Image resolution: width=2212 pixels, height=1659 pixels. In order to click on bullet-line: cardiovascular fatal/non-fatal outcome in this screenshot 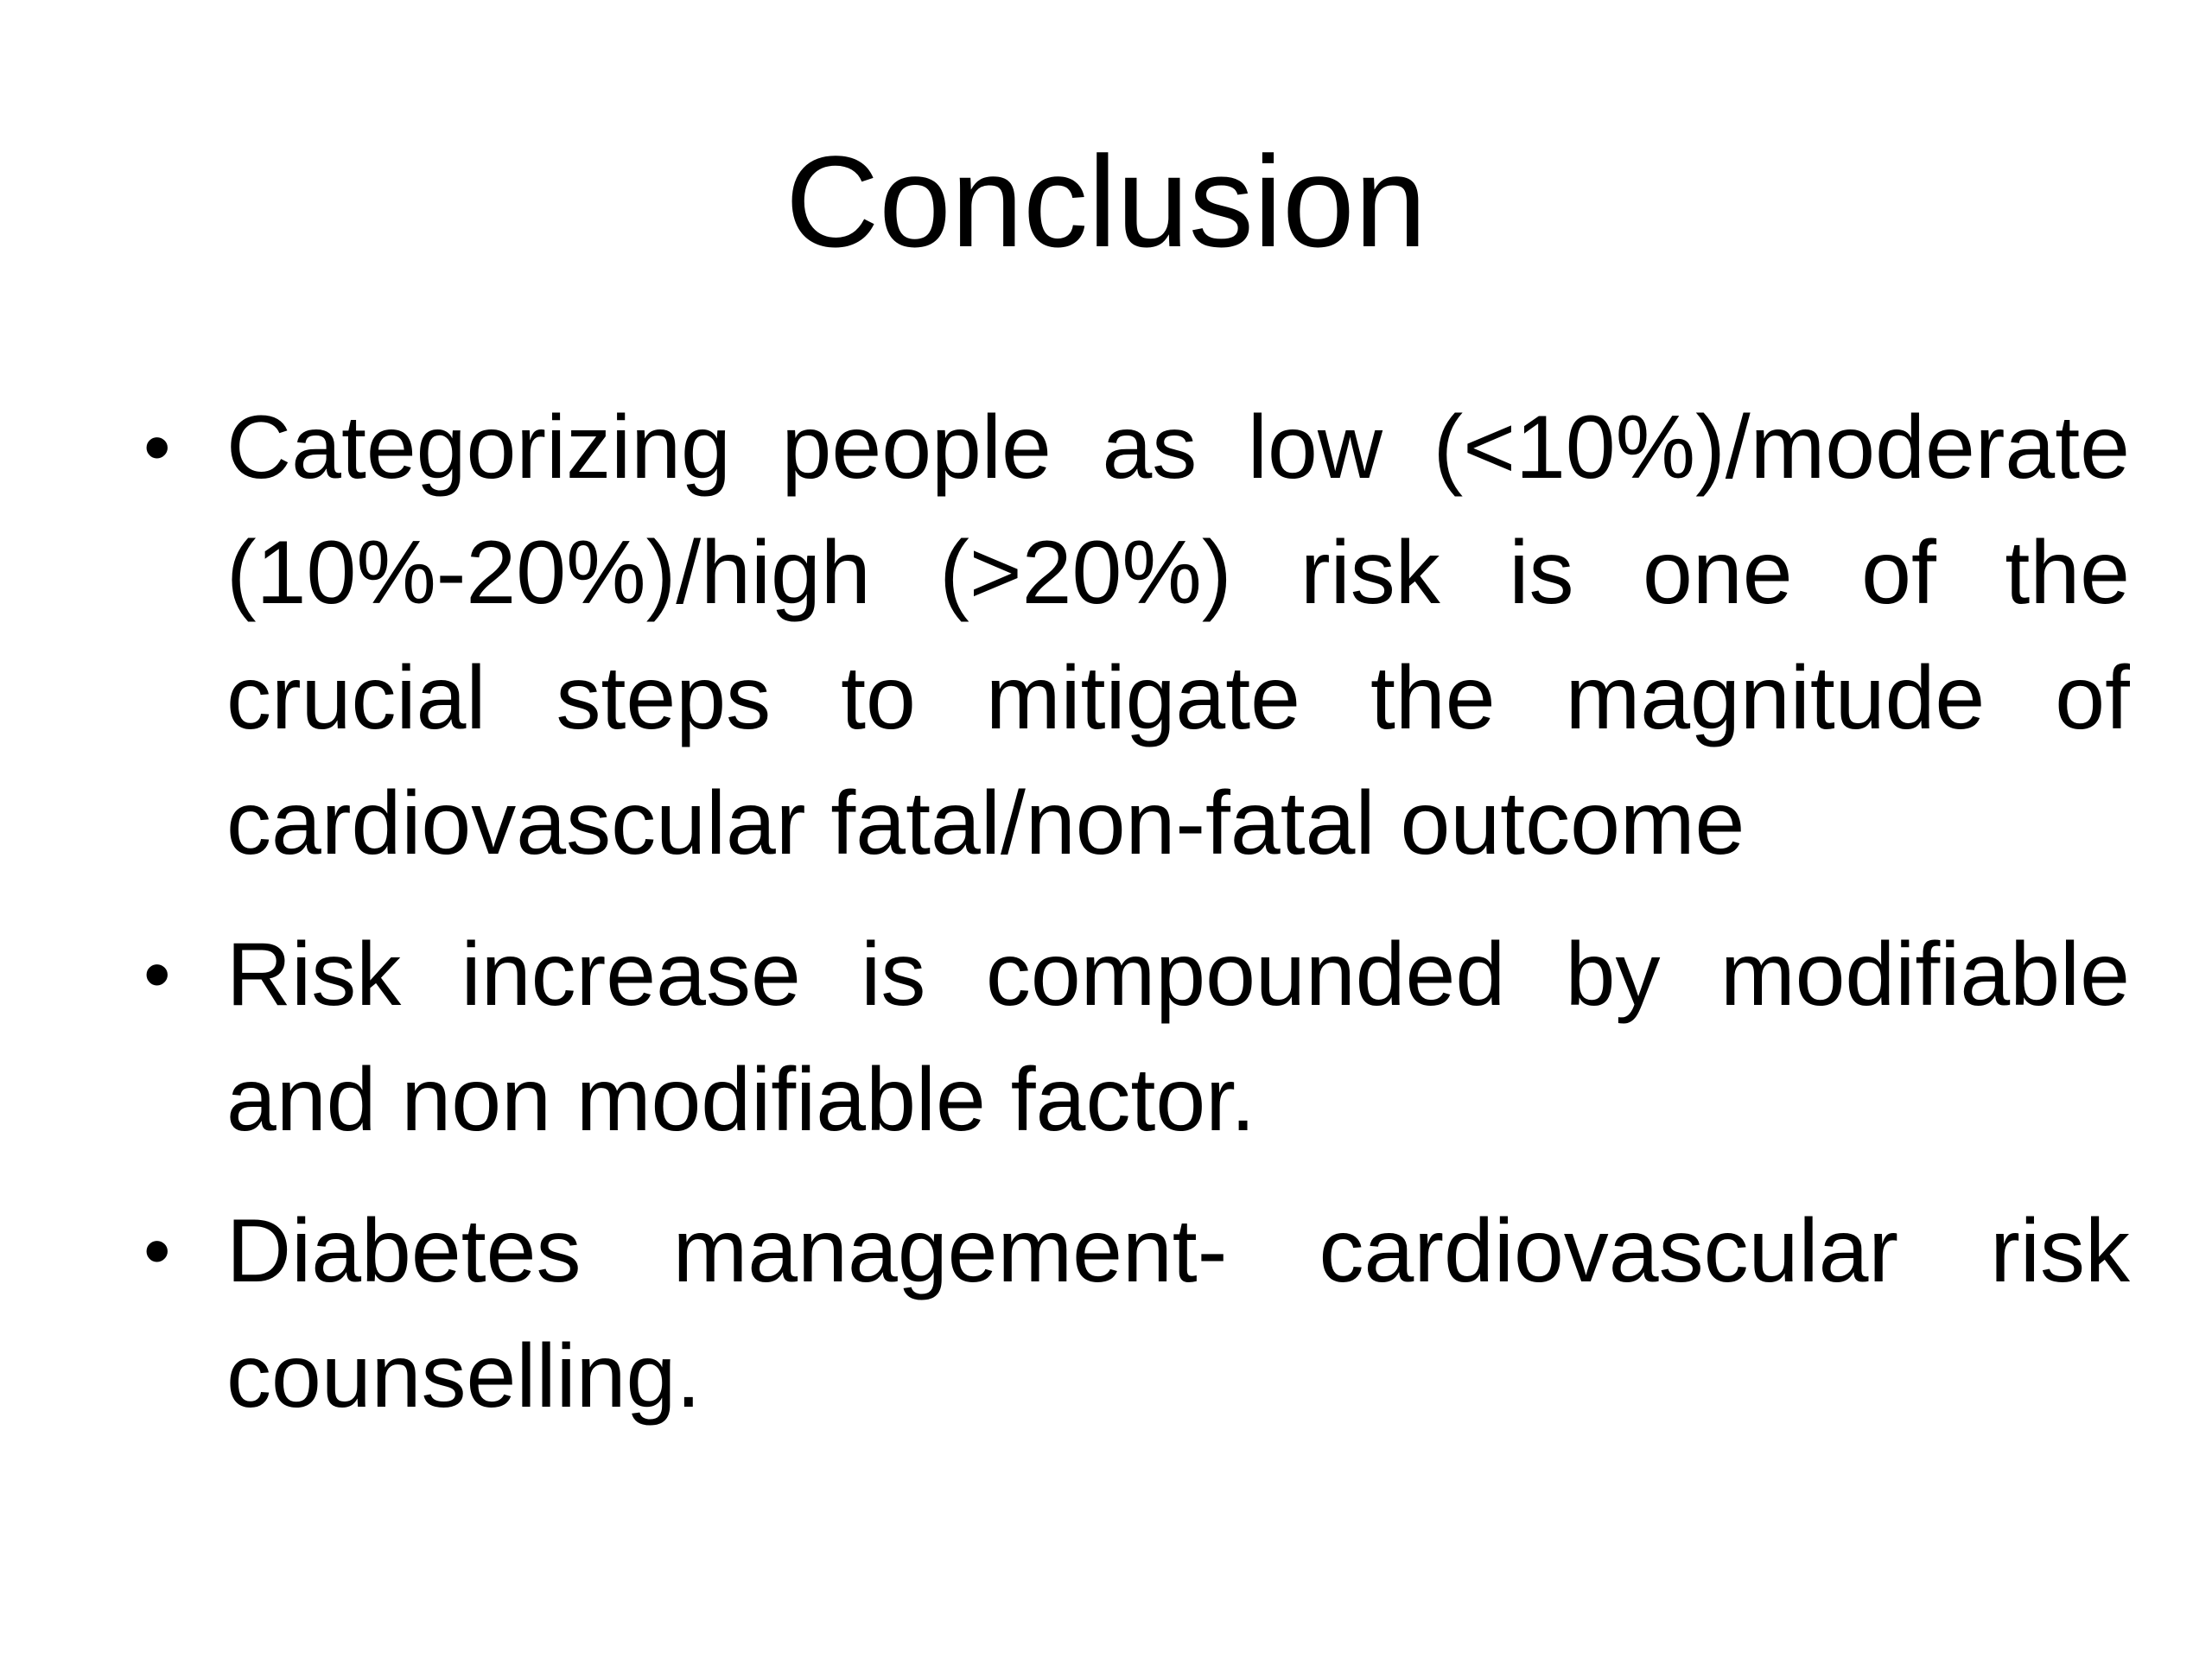, I will do `click(986, 823)`.